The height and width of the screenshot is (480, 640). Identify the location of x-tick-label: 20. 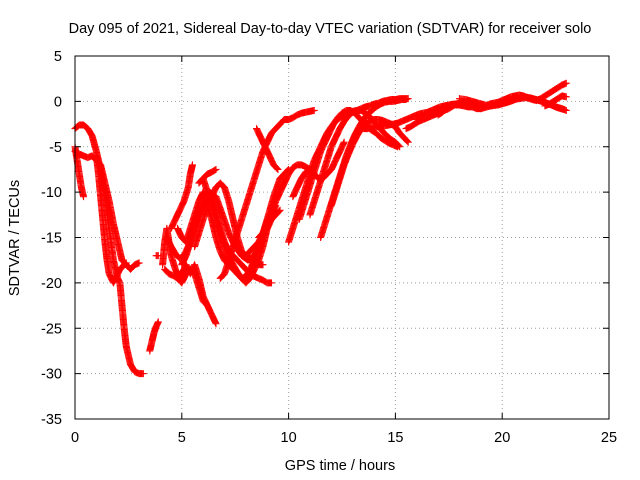
(502, 438).